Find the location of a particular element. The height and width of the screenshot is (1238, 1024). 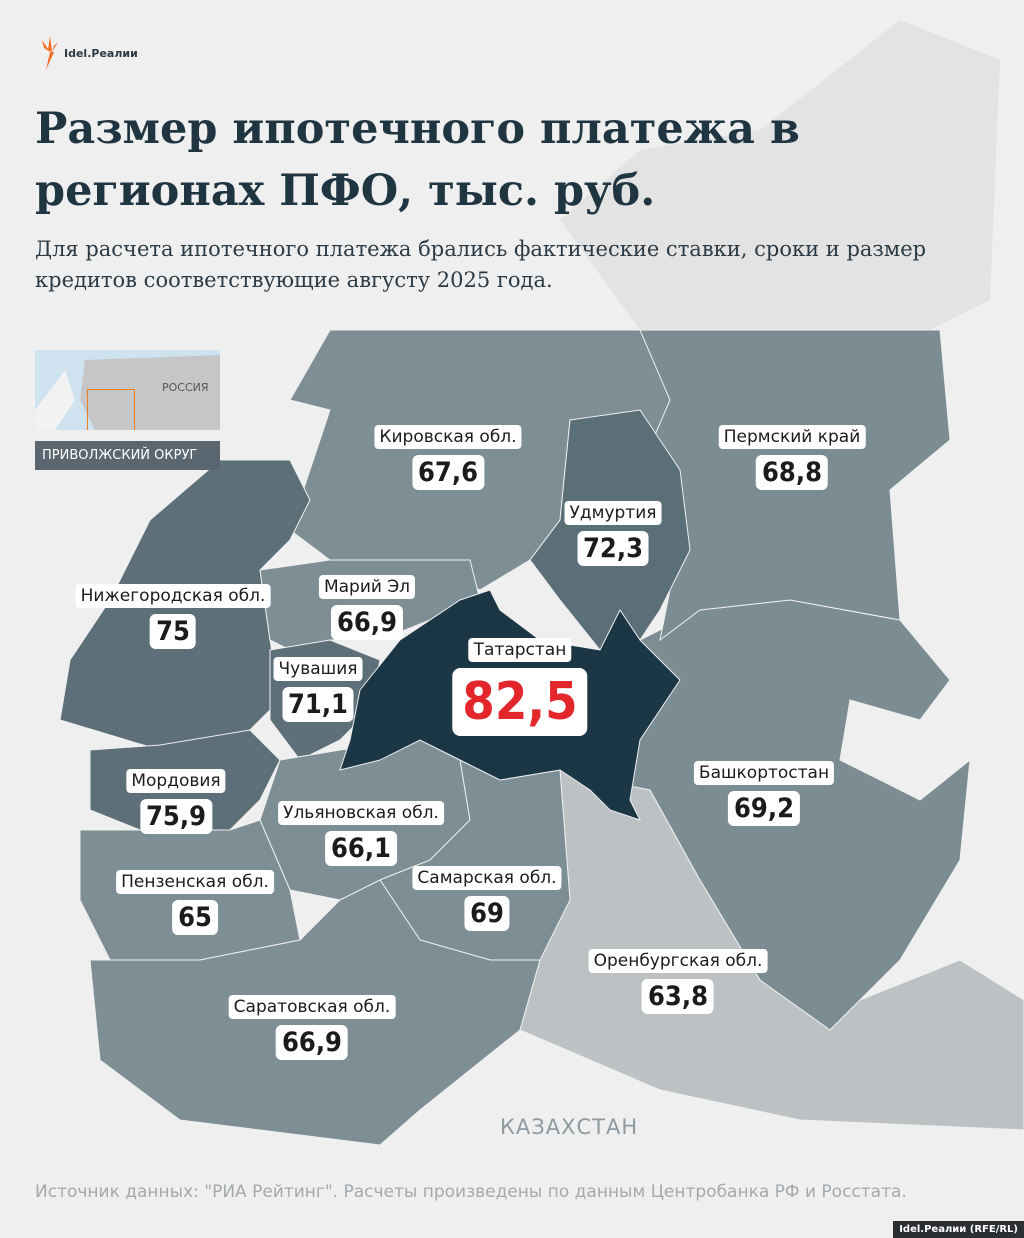

district-label: ПРИВОЛЖСКИЙ ОКРУГ is located at coordinates (127, 455).